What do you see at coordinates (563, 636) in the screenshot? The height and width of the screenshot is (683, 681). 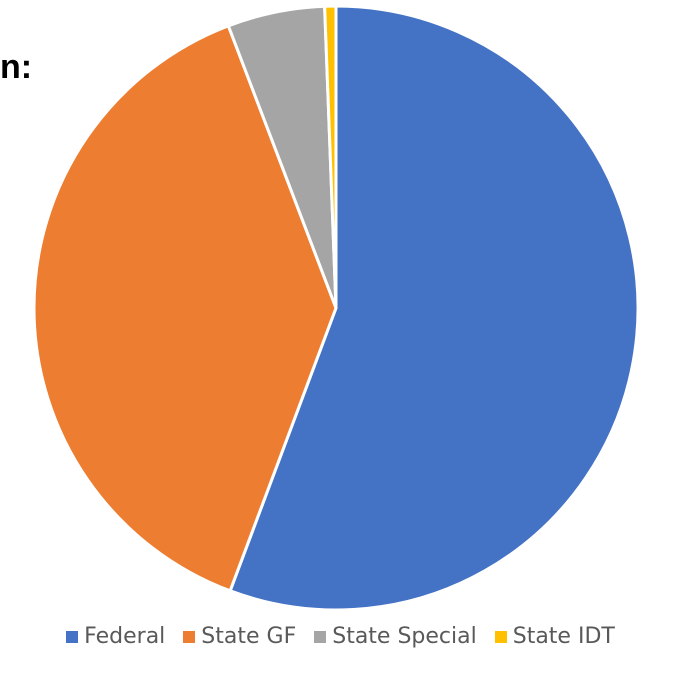 I see `legend-label-state-idt: State IDT` at bounding box center [563, 636].